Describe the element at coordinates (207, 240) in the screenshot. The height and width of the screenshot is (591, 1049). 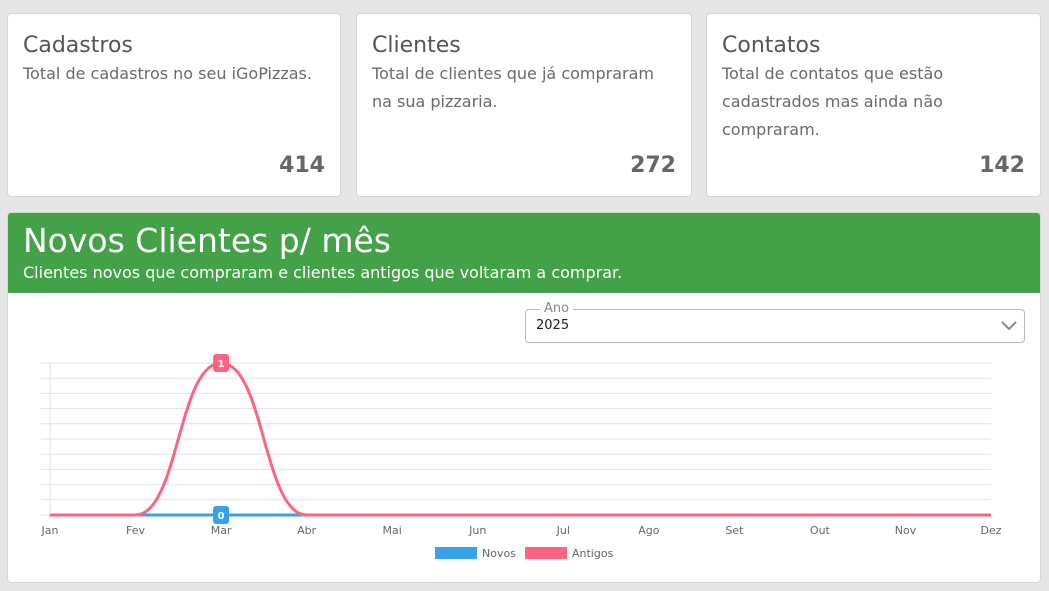
I see `chart-title: Novos Clientes p/ mês` at that location.